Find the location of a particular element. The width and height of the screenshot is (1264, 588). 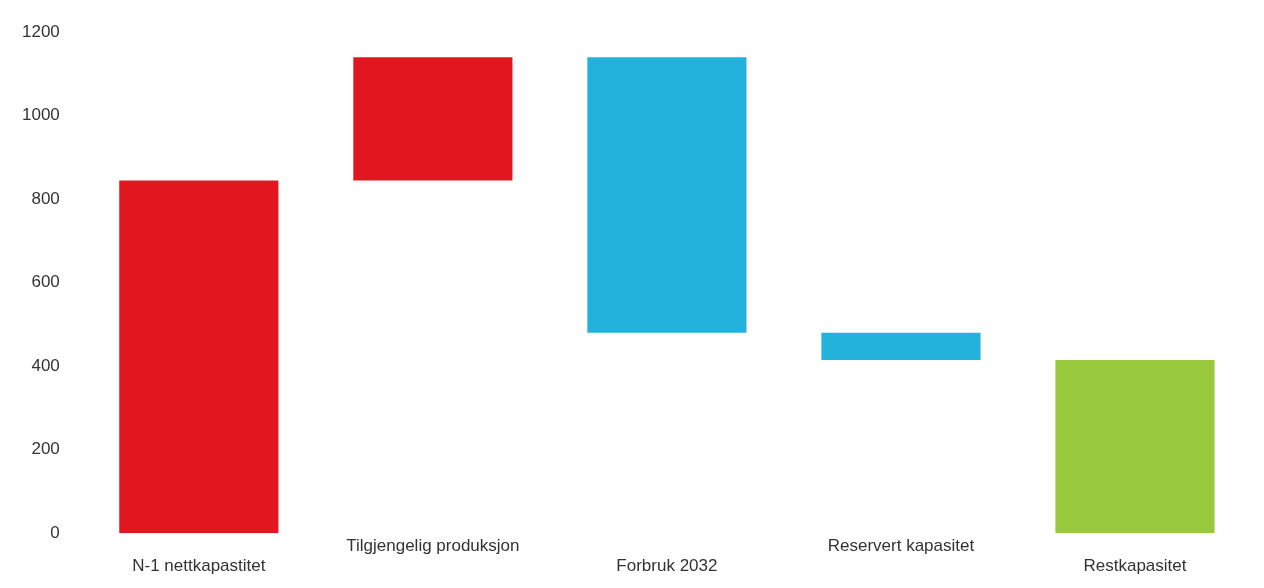

x-tick-label: N-1 nettkapastitet is located at coordinates (199, 566).